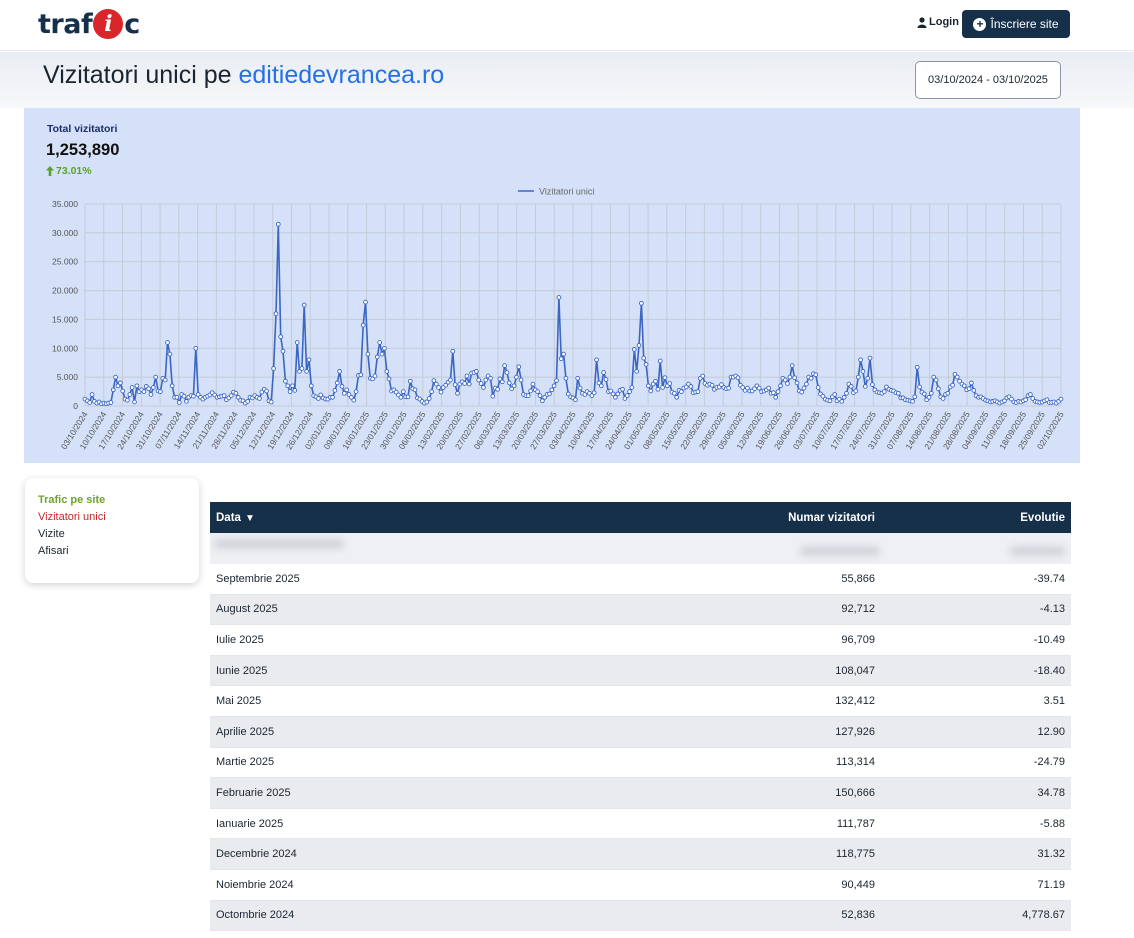 The height and width of the screenshot is (938, 1134). I want to click on total-change: 73.01%, so click(69, 171).